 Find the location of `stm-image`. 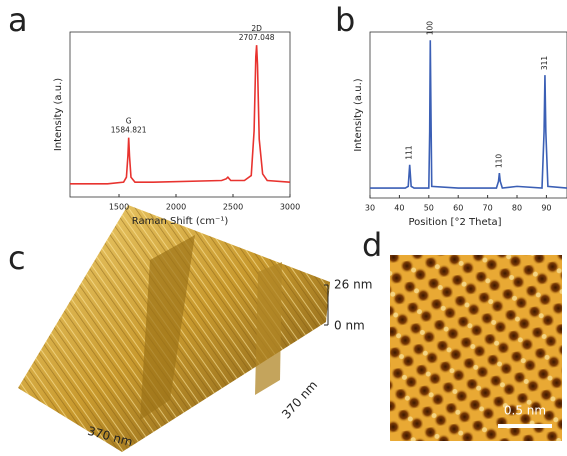

stm-image is located at coordinates (476, 348).